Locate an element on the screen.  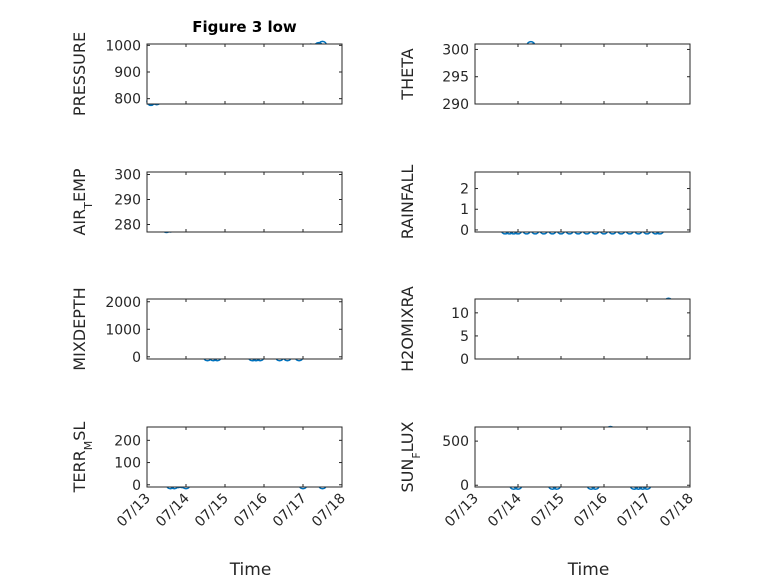
subplot-pressure: 800 900 1000 PRESSURE Figure 3 low is located at coordinates (206, 67).